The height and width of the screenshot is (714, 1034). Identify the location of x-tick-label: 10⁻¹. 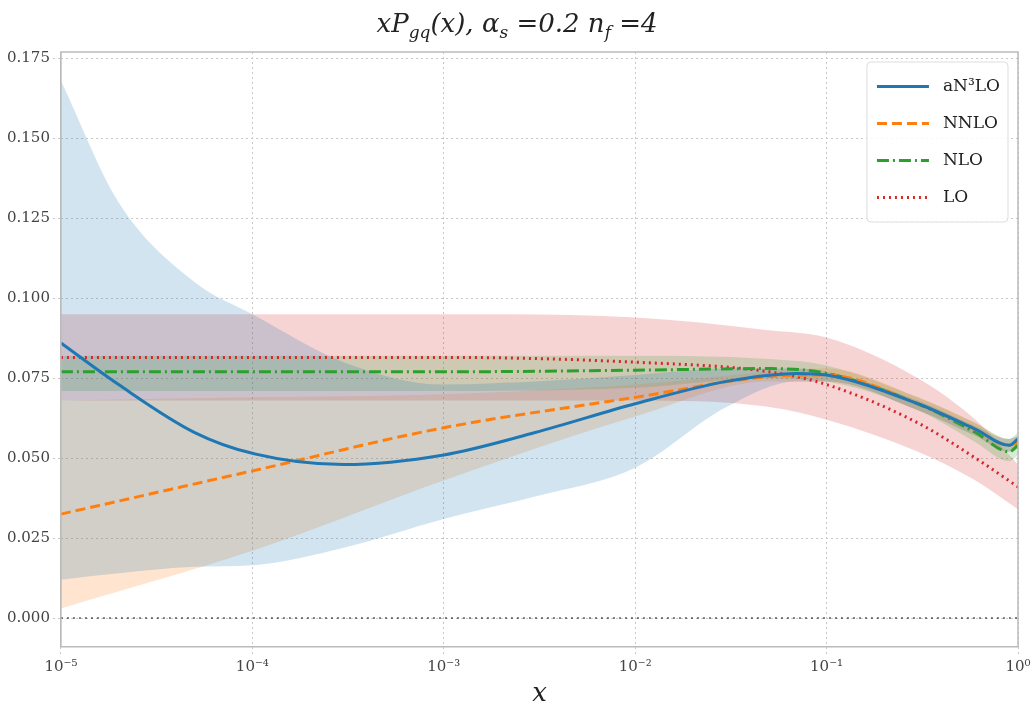
(827, 665).